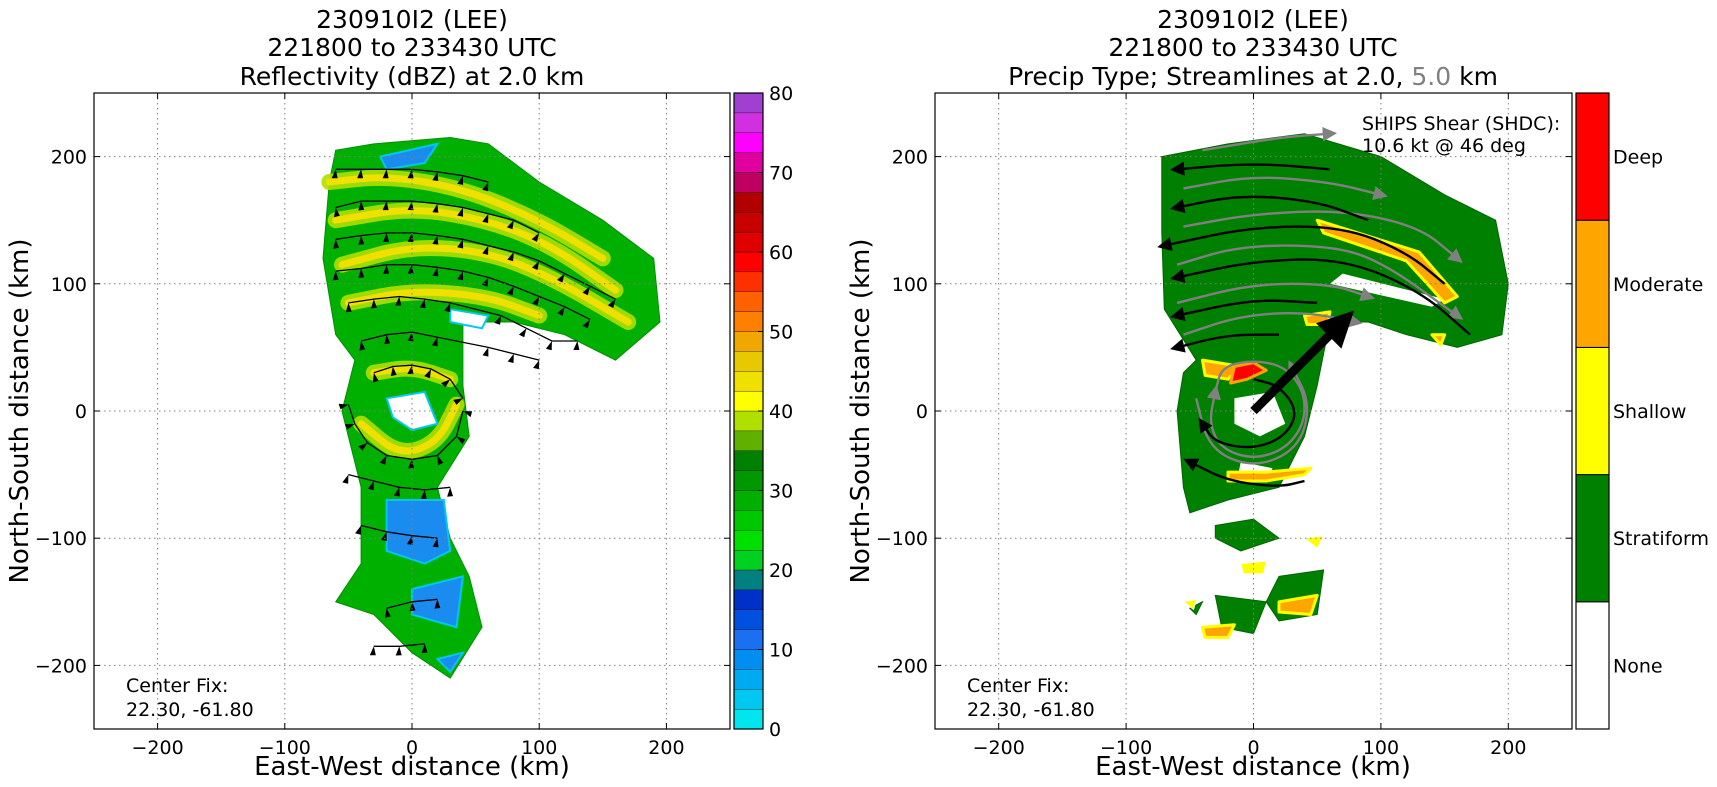 Image resolution: width=1717 pixels, height=787 pixels. I want to click on right-title-highlight: 5.0, so click(1431, 76).